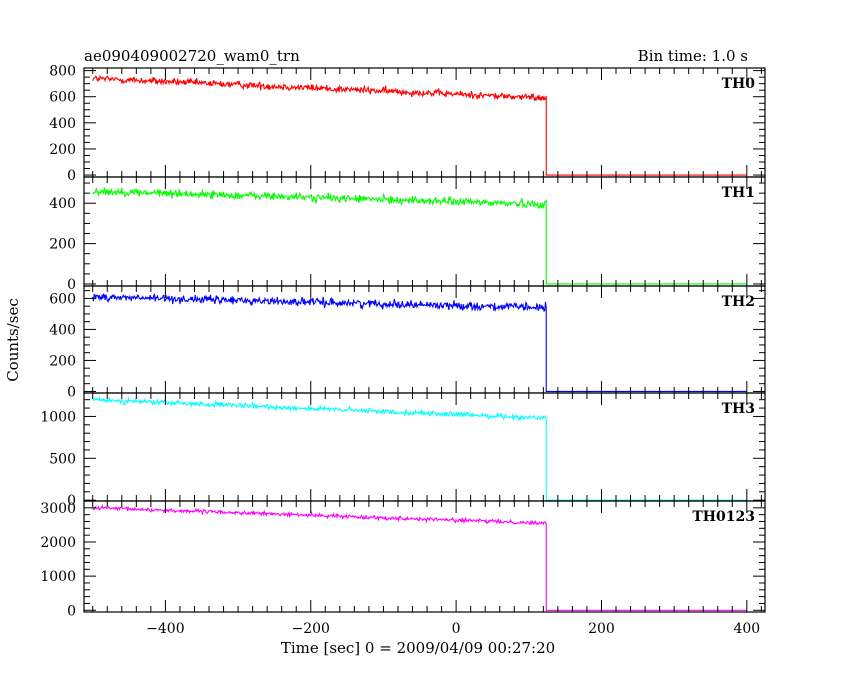 The image size is (850, 680). What do you see at coordinates (419, 342) in the screenshot?
I see `light-curve-th2` at bounding box center [419, 342].